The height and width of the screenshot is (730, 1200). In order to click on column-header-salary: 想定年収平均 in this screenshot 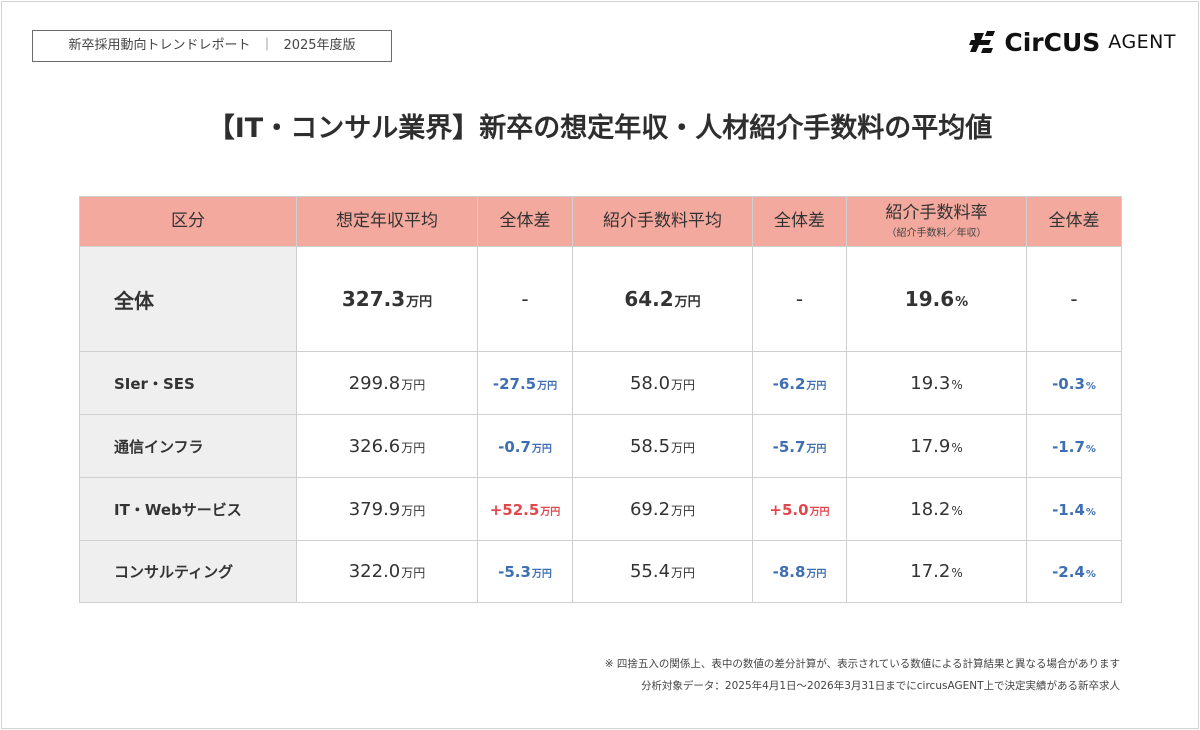, I will do `click(387, 221)`.